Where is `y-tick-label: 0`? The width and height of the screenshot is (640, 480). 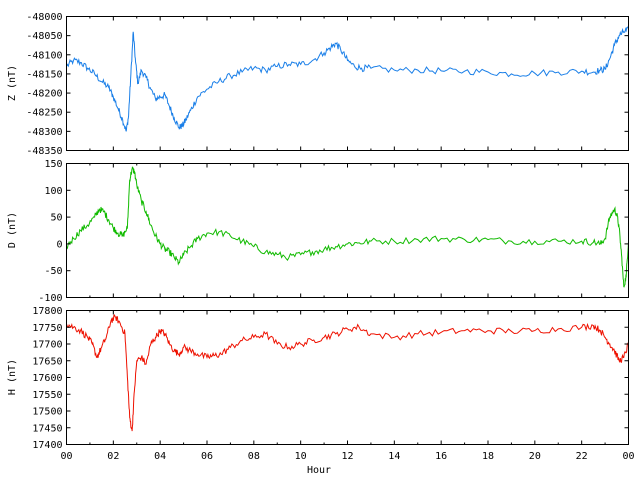 y-tick-label: 0 is located at coordinates (59, 244).